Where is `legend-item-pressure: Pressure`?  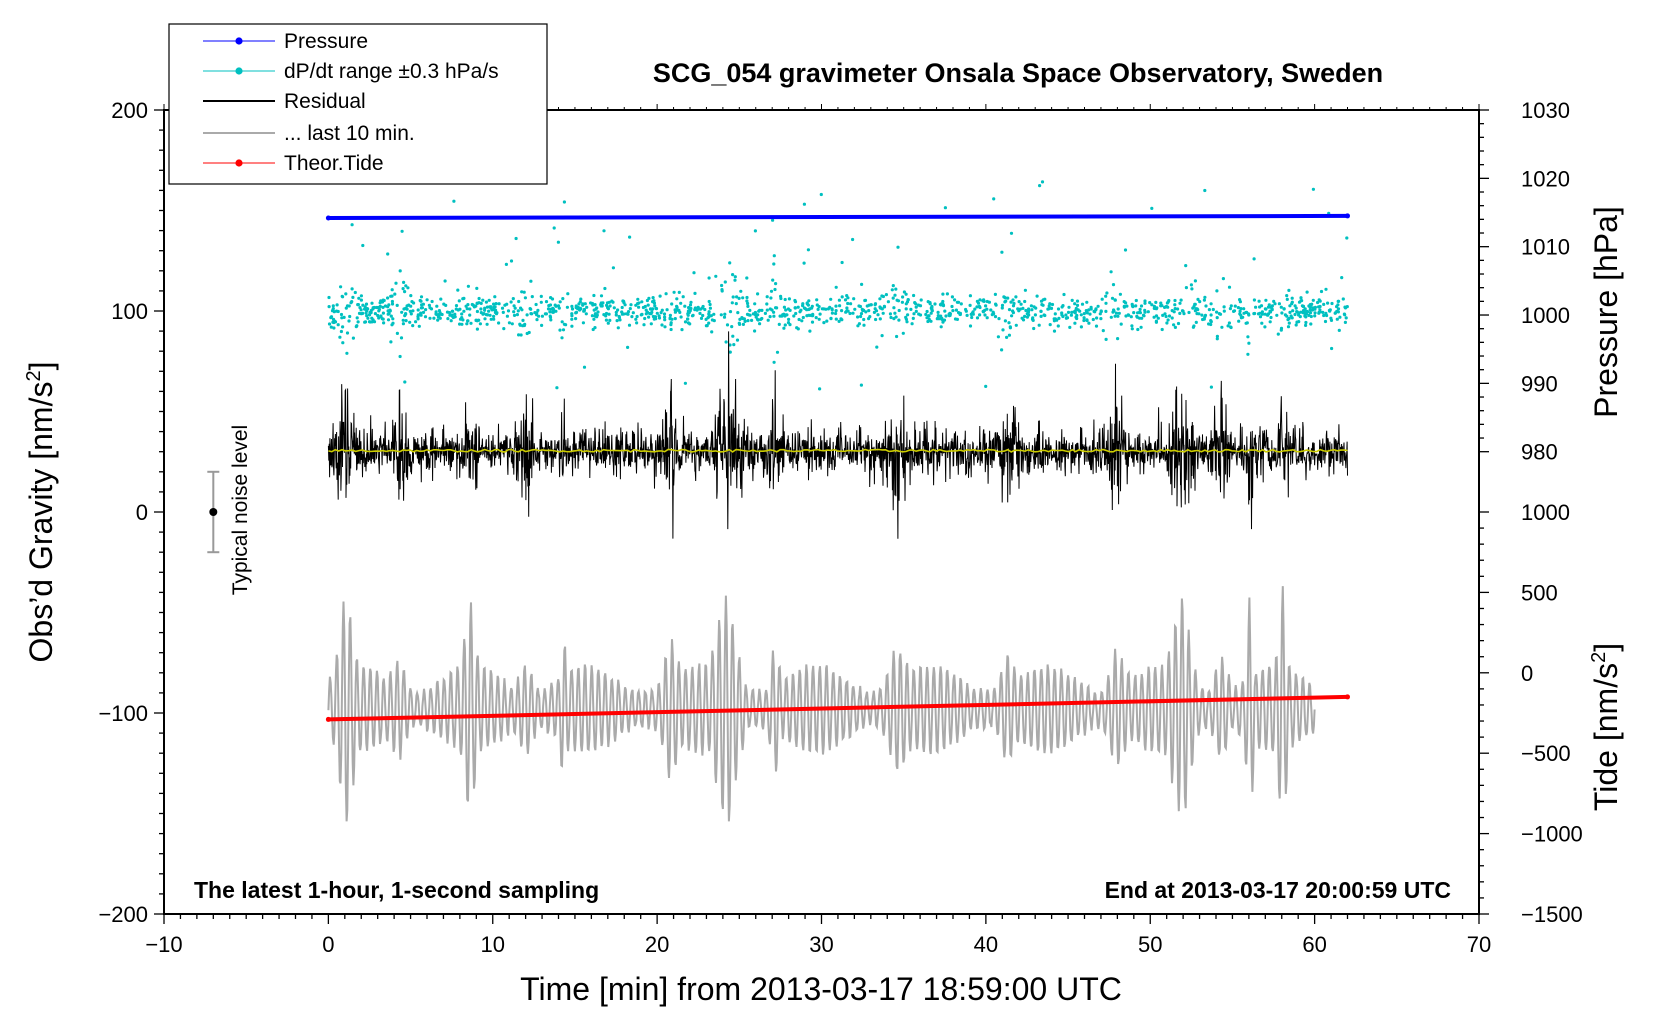 legend-item-pressure: Pressure is located at coordinates (285, 41).